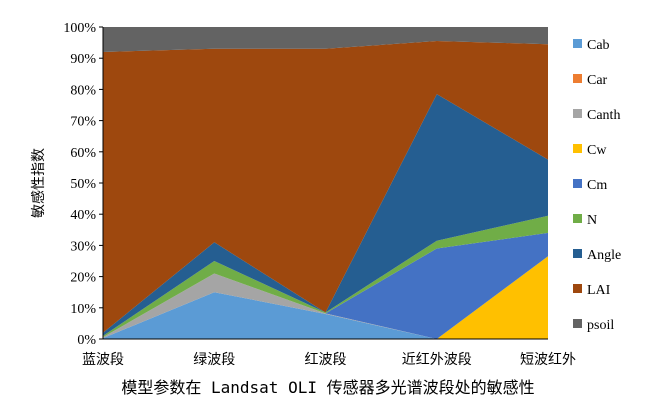  Describe the element at coordinates (38, 183) in the screenshot. I see `y-axis-label: 敏感性指数` at that location.